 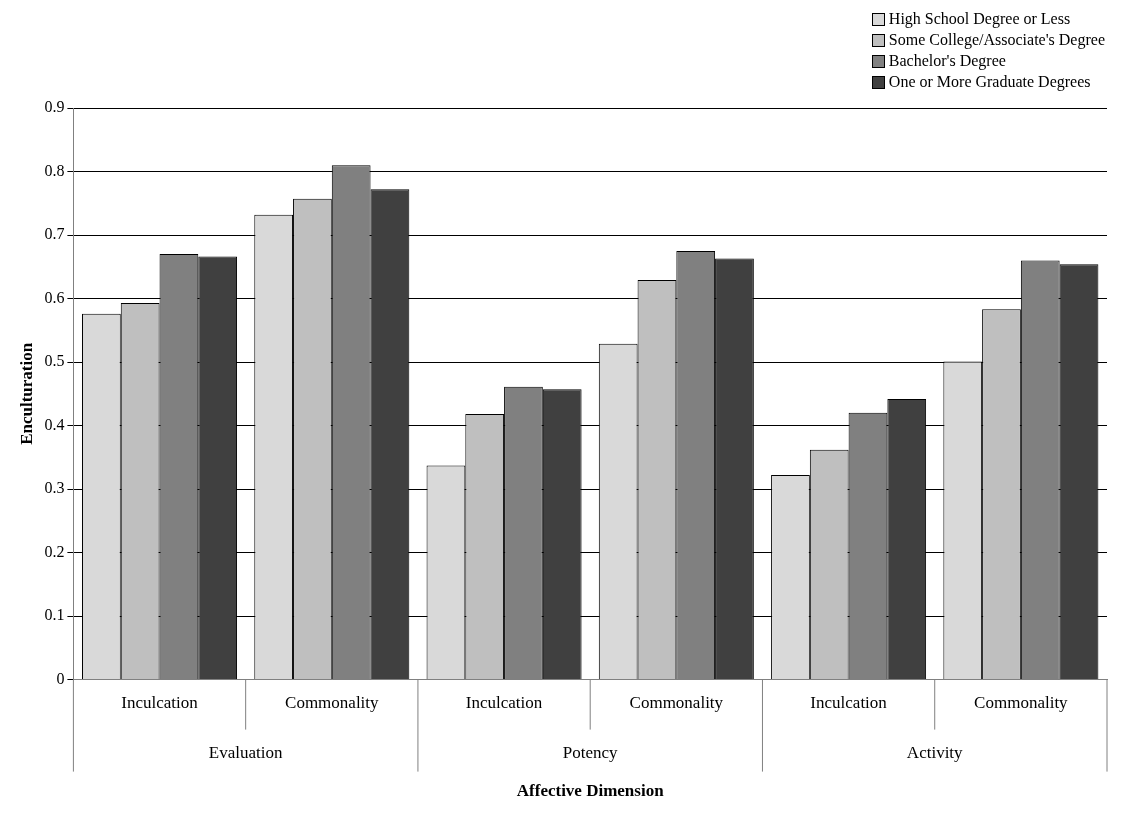 I want to click on y-tick-label: 0.9, so click(x=54, y=107).